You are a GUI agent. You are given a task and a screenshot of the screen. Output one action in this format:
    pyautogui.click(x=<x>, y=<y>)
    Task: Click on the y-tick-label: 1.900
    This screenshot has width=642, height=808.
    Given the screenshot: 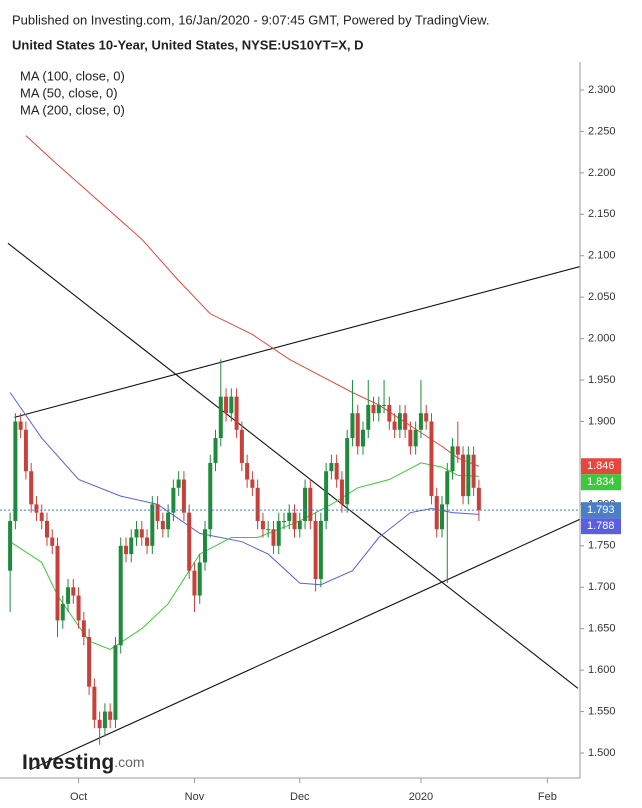 What is the action you would take?
    pyautogui.click(x=602, y=421)
    